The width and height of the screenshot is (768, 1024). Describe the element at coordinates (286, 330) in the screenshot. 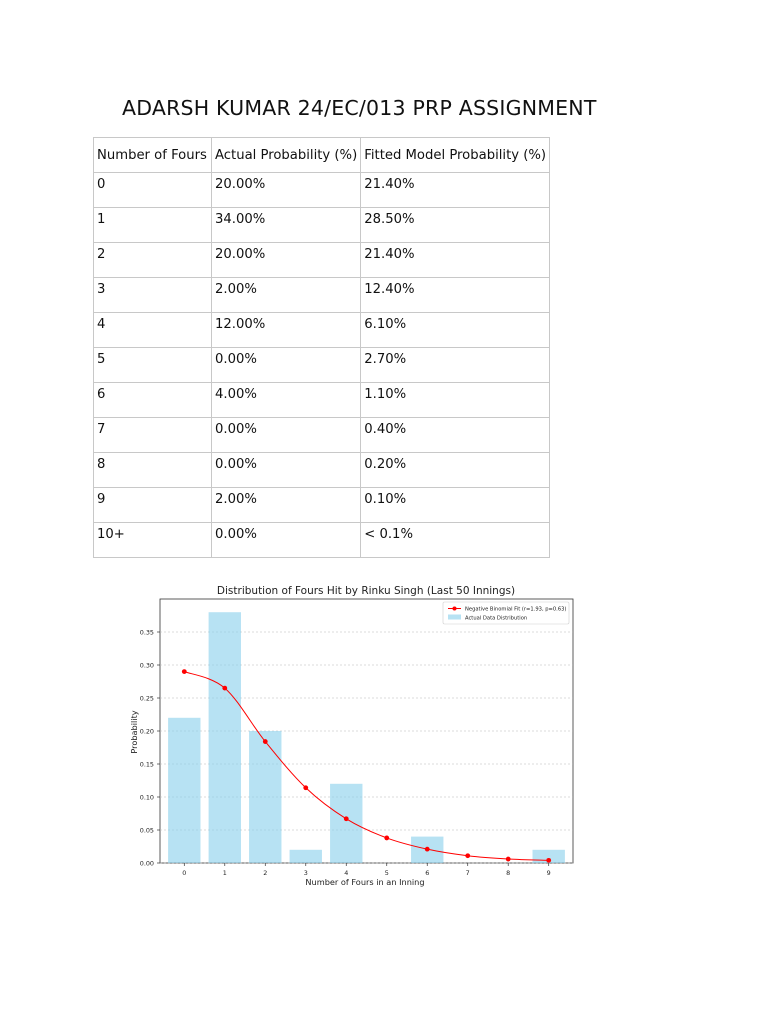

I see `table-cell: 12.00%` at that location.